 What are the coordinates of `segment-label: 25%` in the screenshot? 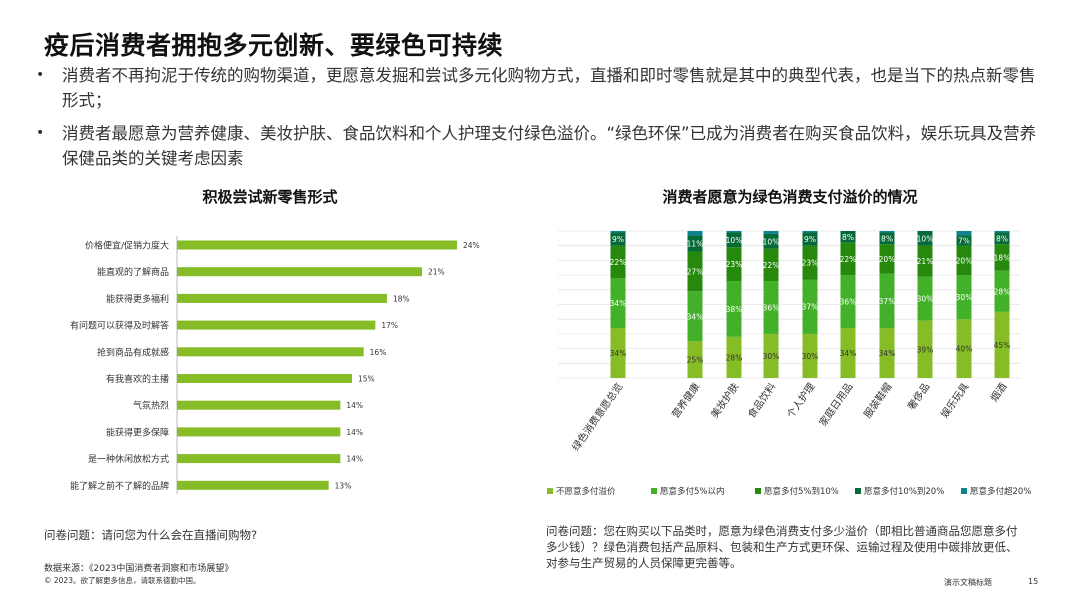 It's located at (695, 360).